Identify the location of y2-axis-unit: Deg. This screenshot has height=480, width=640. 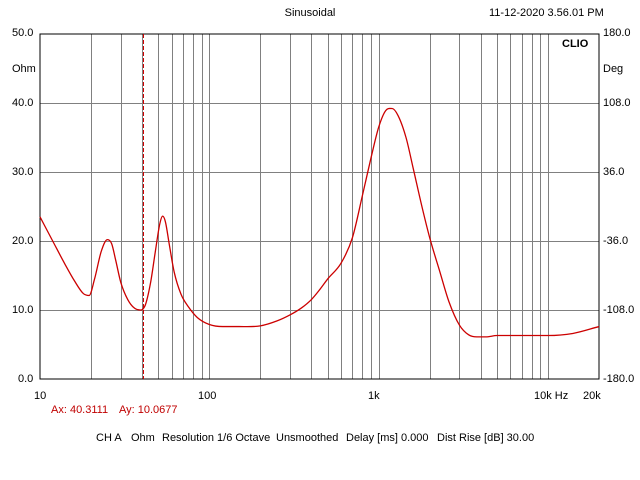
(613, 69).